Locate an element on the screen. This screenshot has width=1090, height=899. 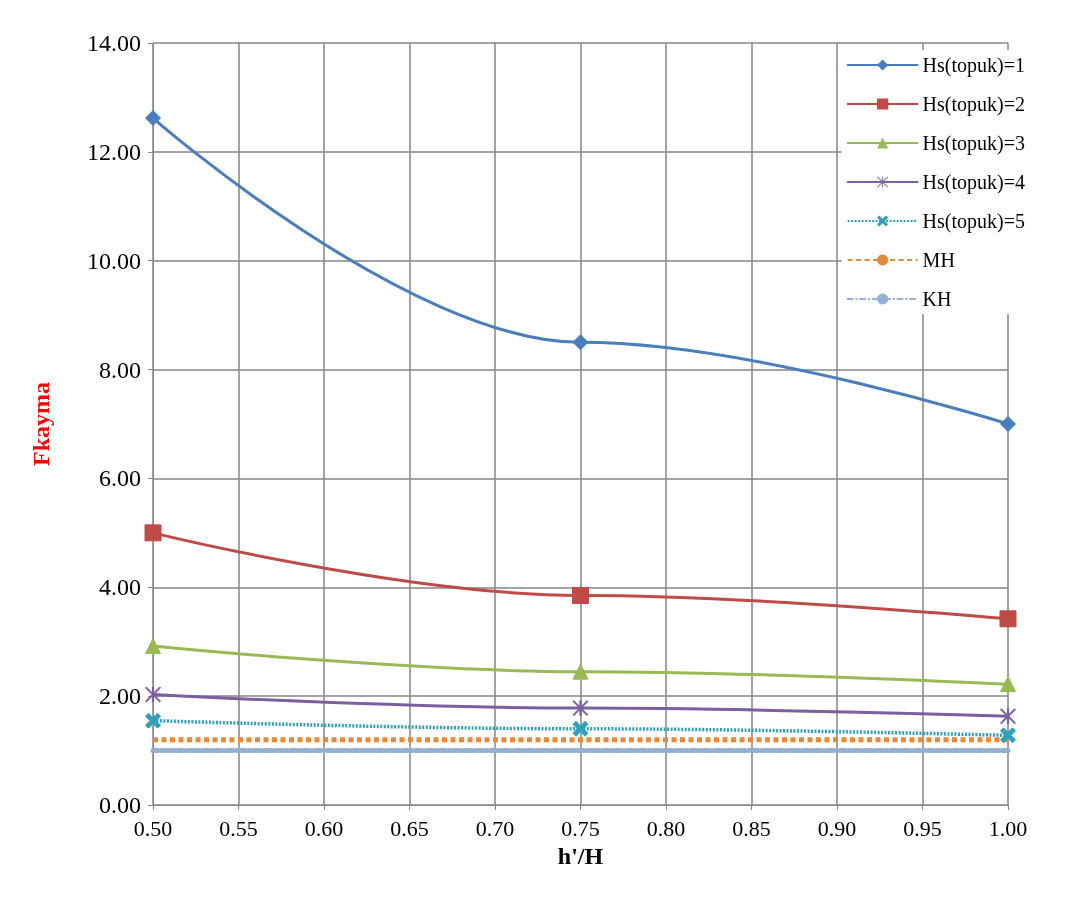
x-tick-label: 0.90 is located at coordinates (837, 828).